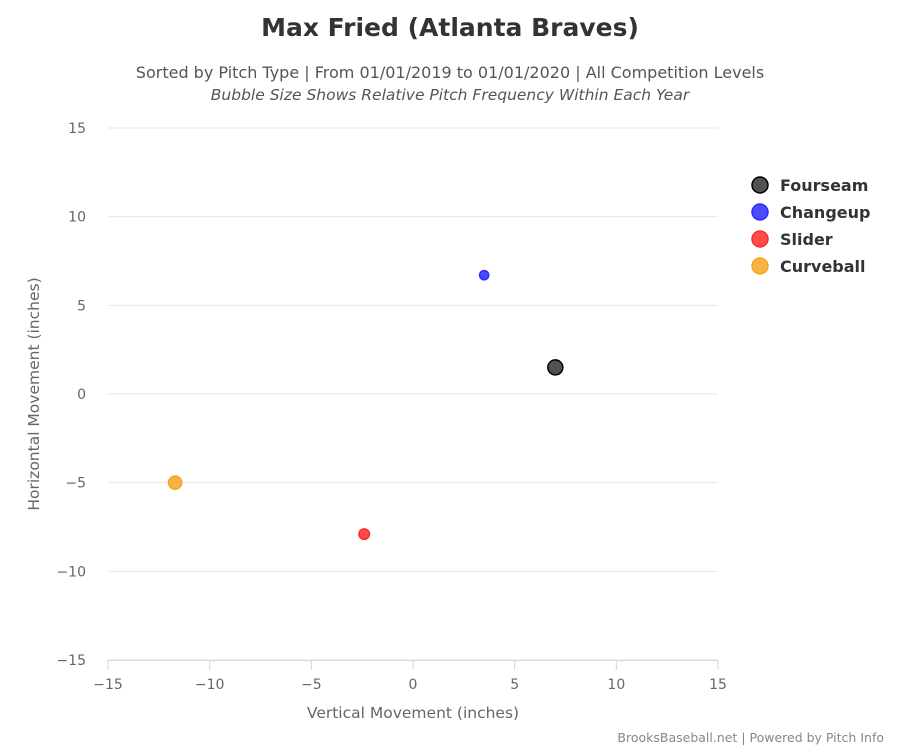  What do you see at coordinates (311, 685) in the screenshot?
I see `x-tick-label: −5` at bounding box center [311, 685].